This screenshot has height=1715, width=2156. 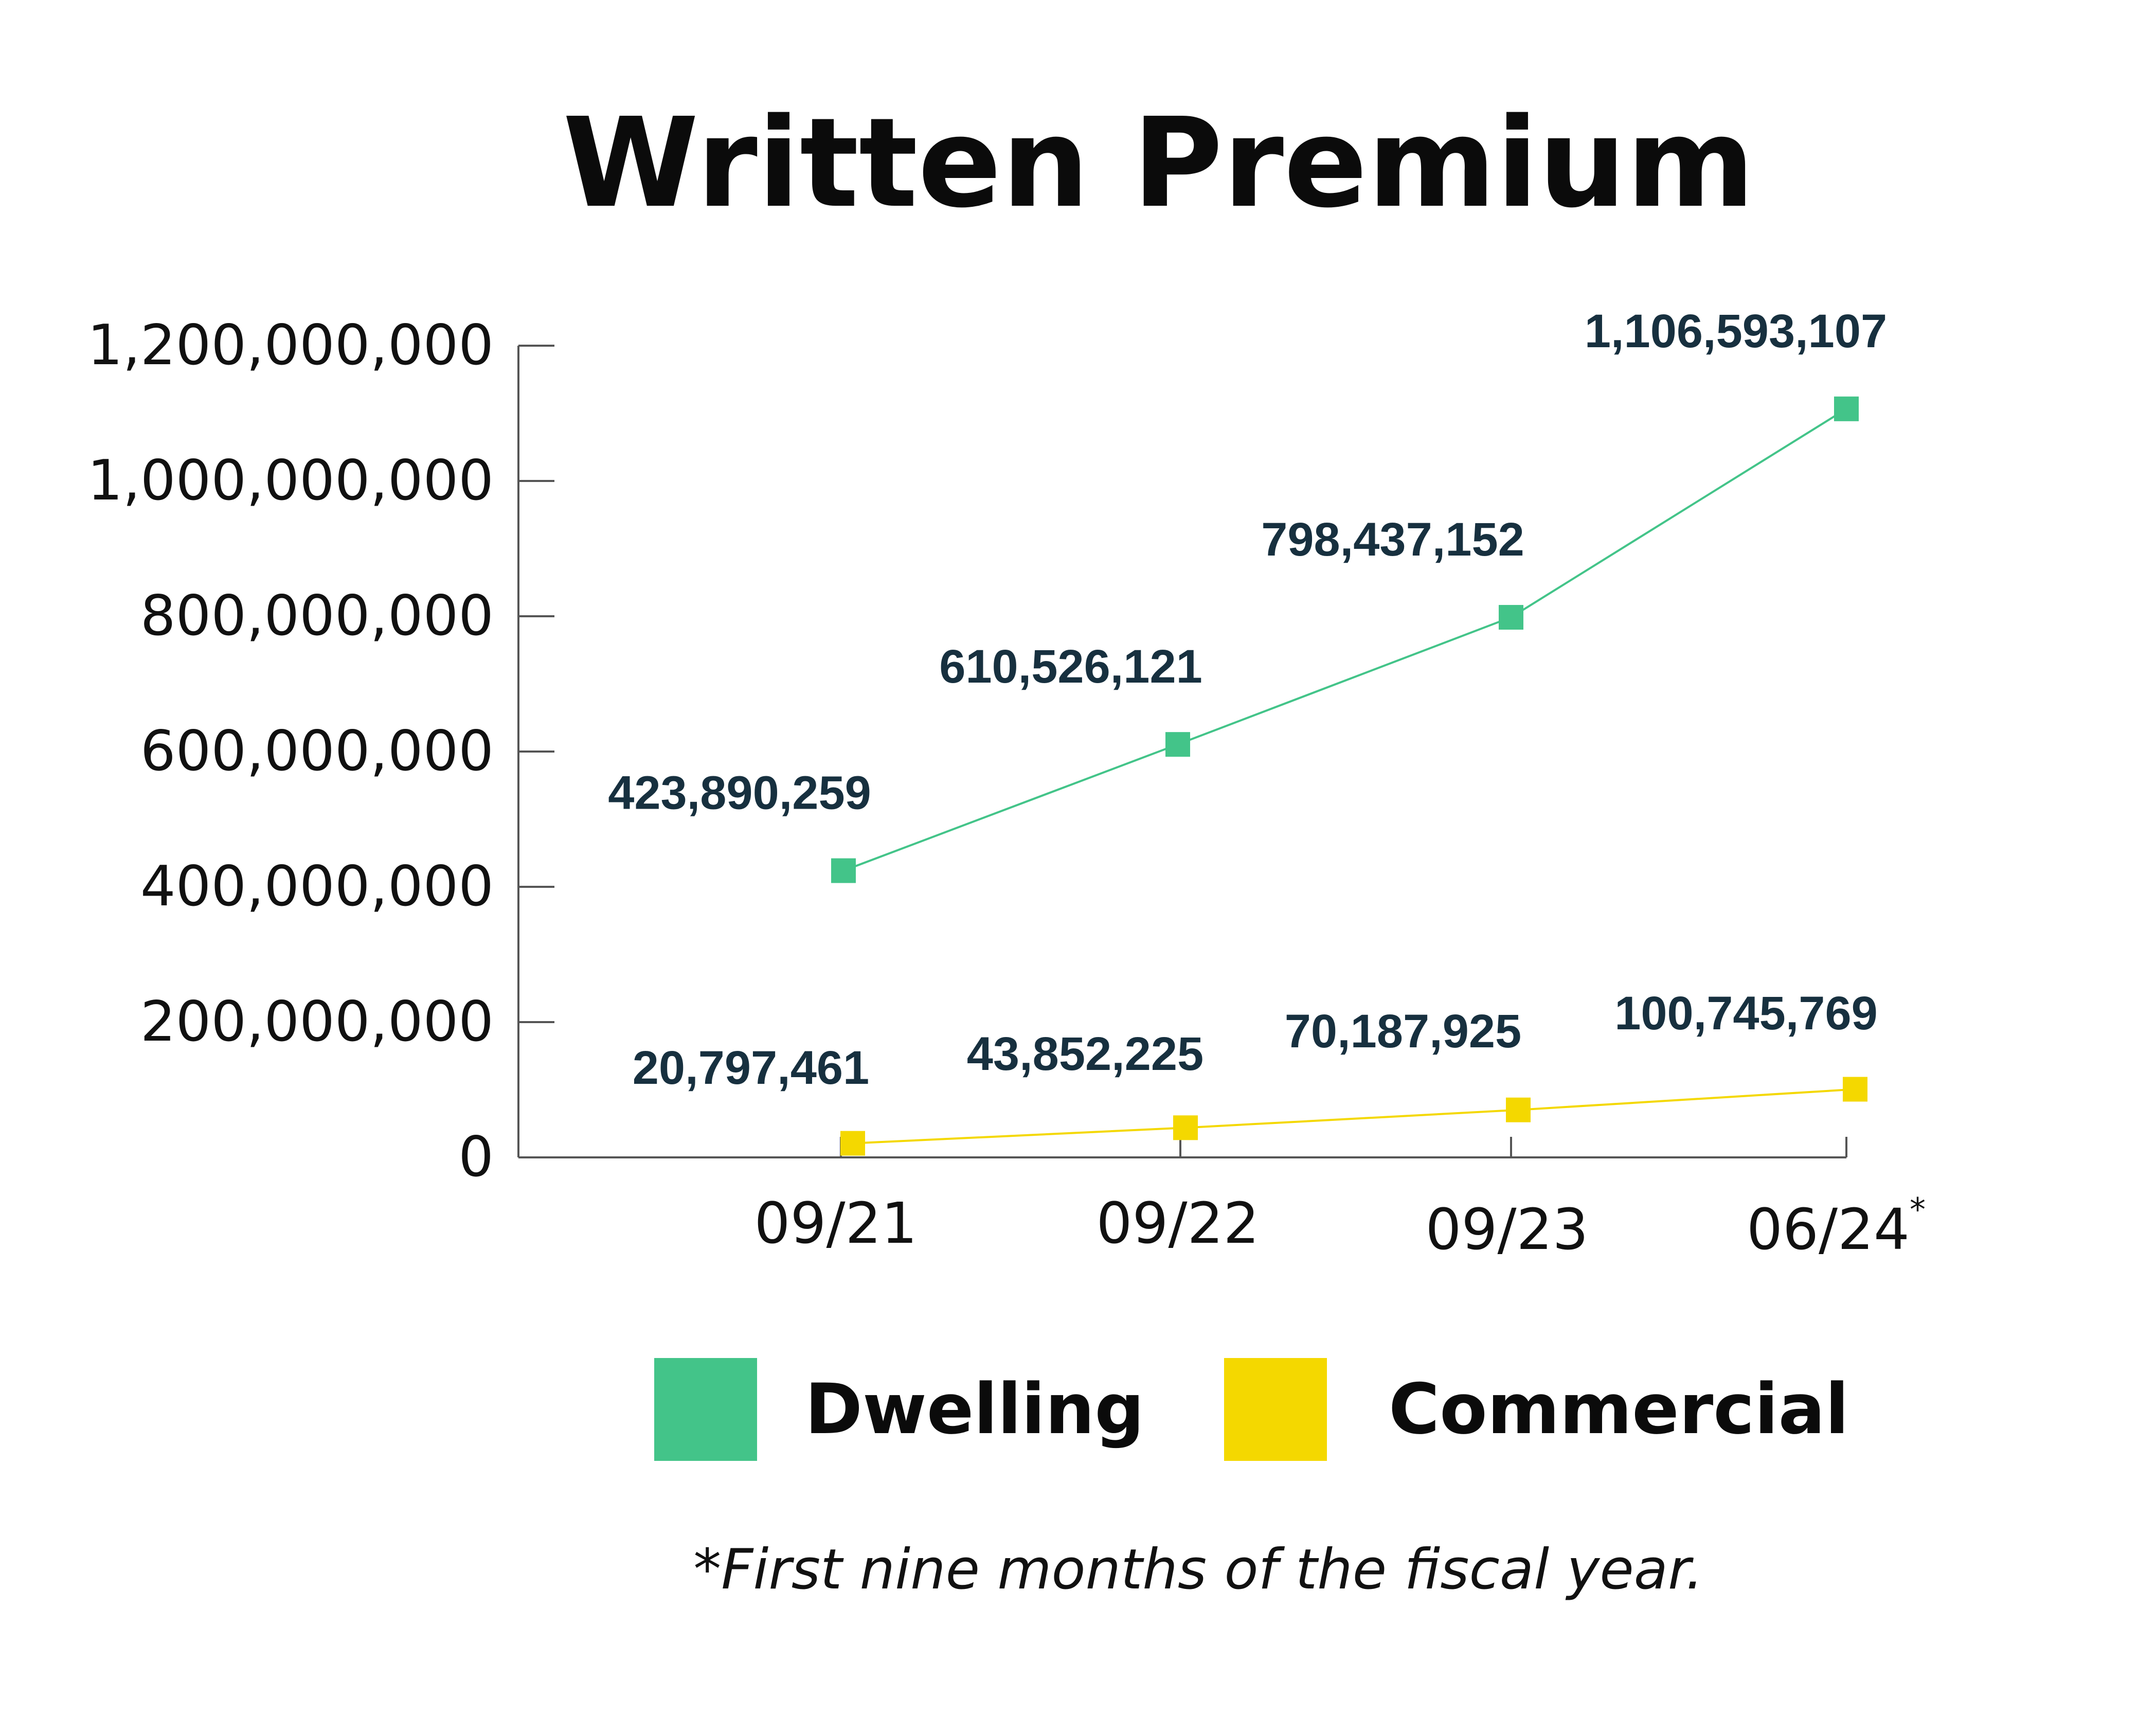 I want to click on data-label-commercial: 43,852,225, so click(x=1085, y=1054).